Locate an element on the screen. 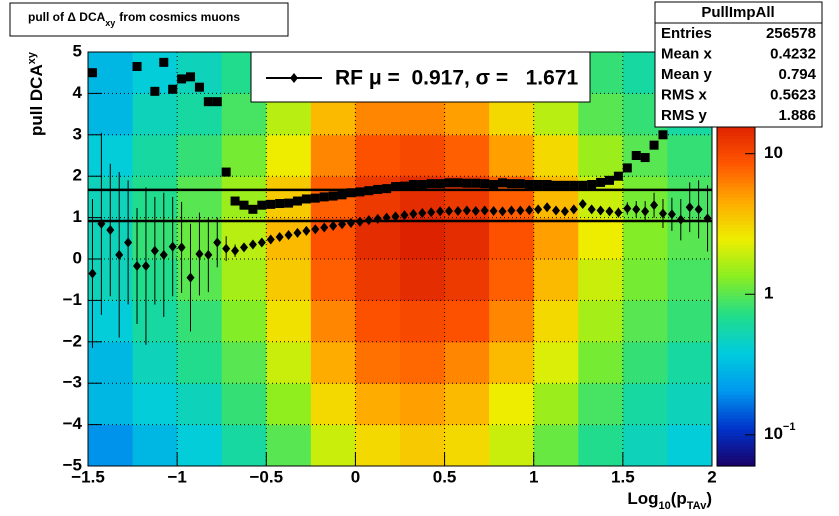 The width and height of the screenshot is (839, 516). z-tick-label: 1 is located at coordinates (768, 293).